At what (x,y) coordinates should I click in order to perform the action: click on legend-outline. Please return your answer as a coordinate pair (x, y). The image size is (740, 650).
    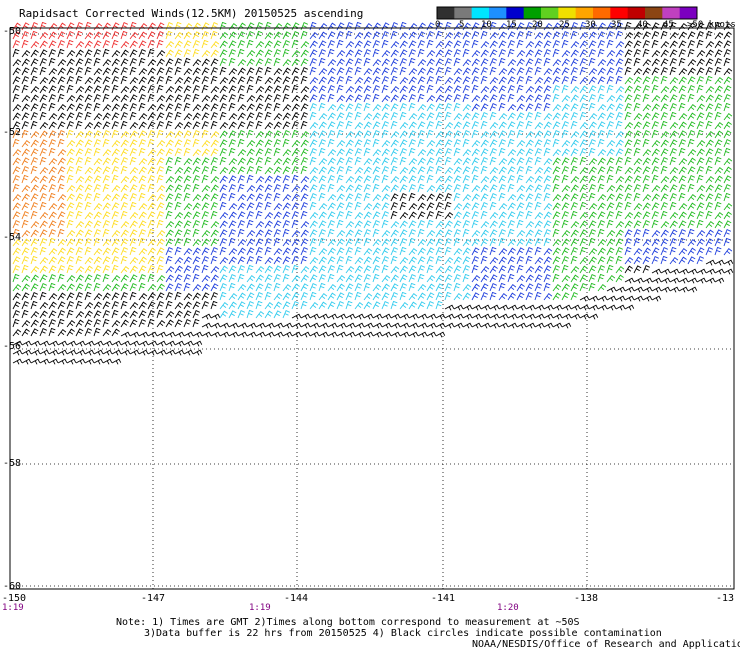
    Looking at the image, I should click on (567, 13).